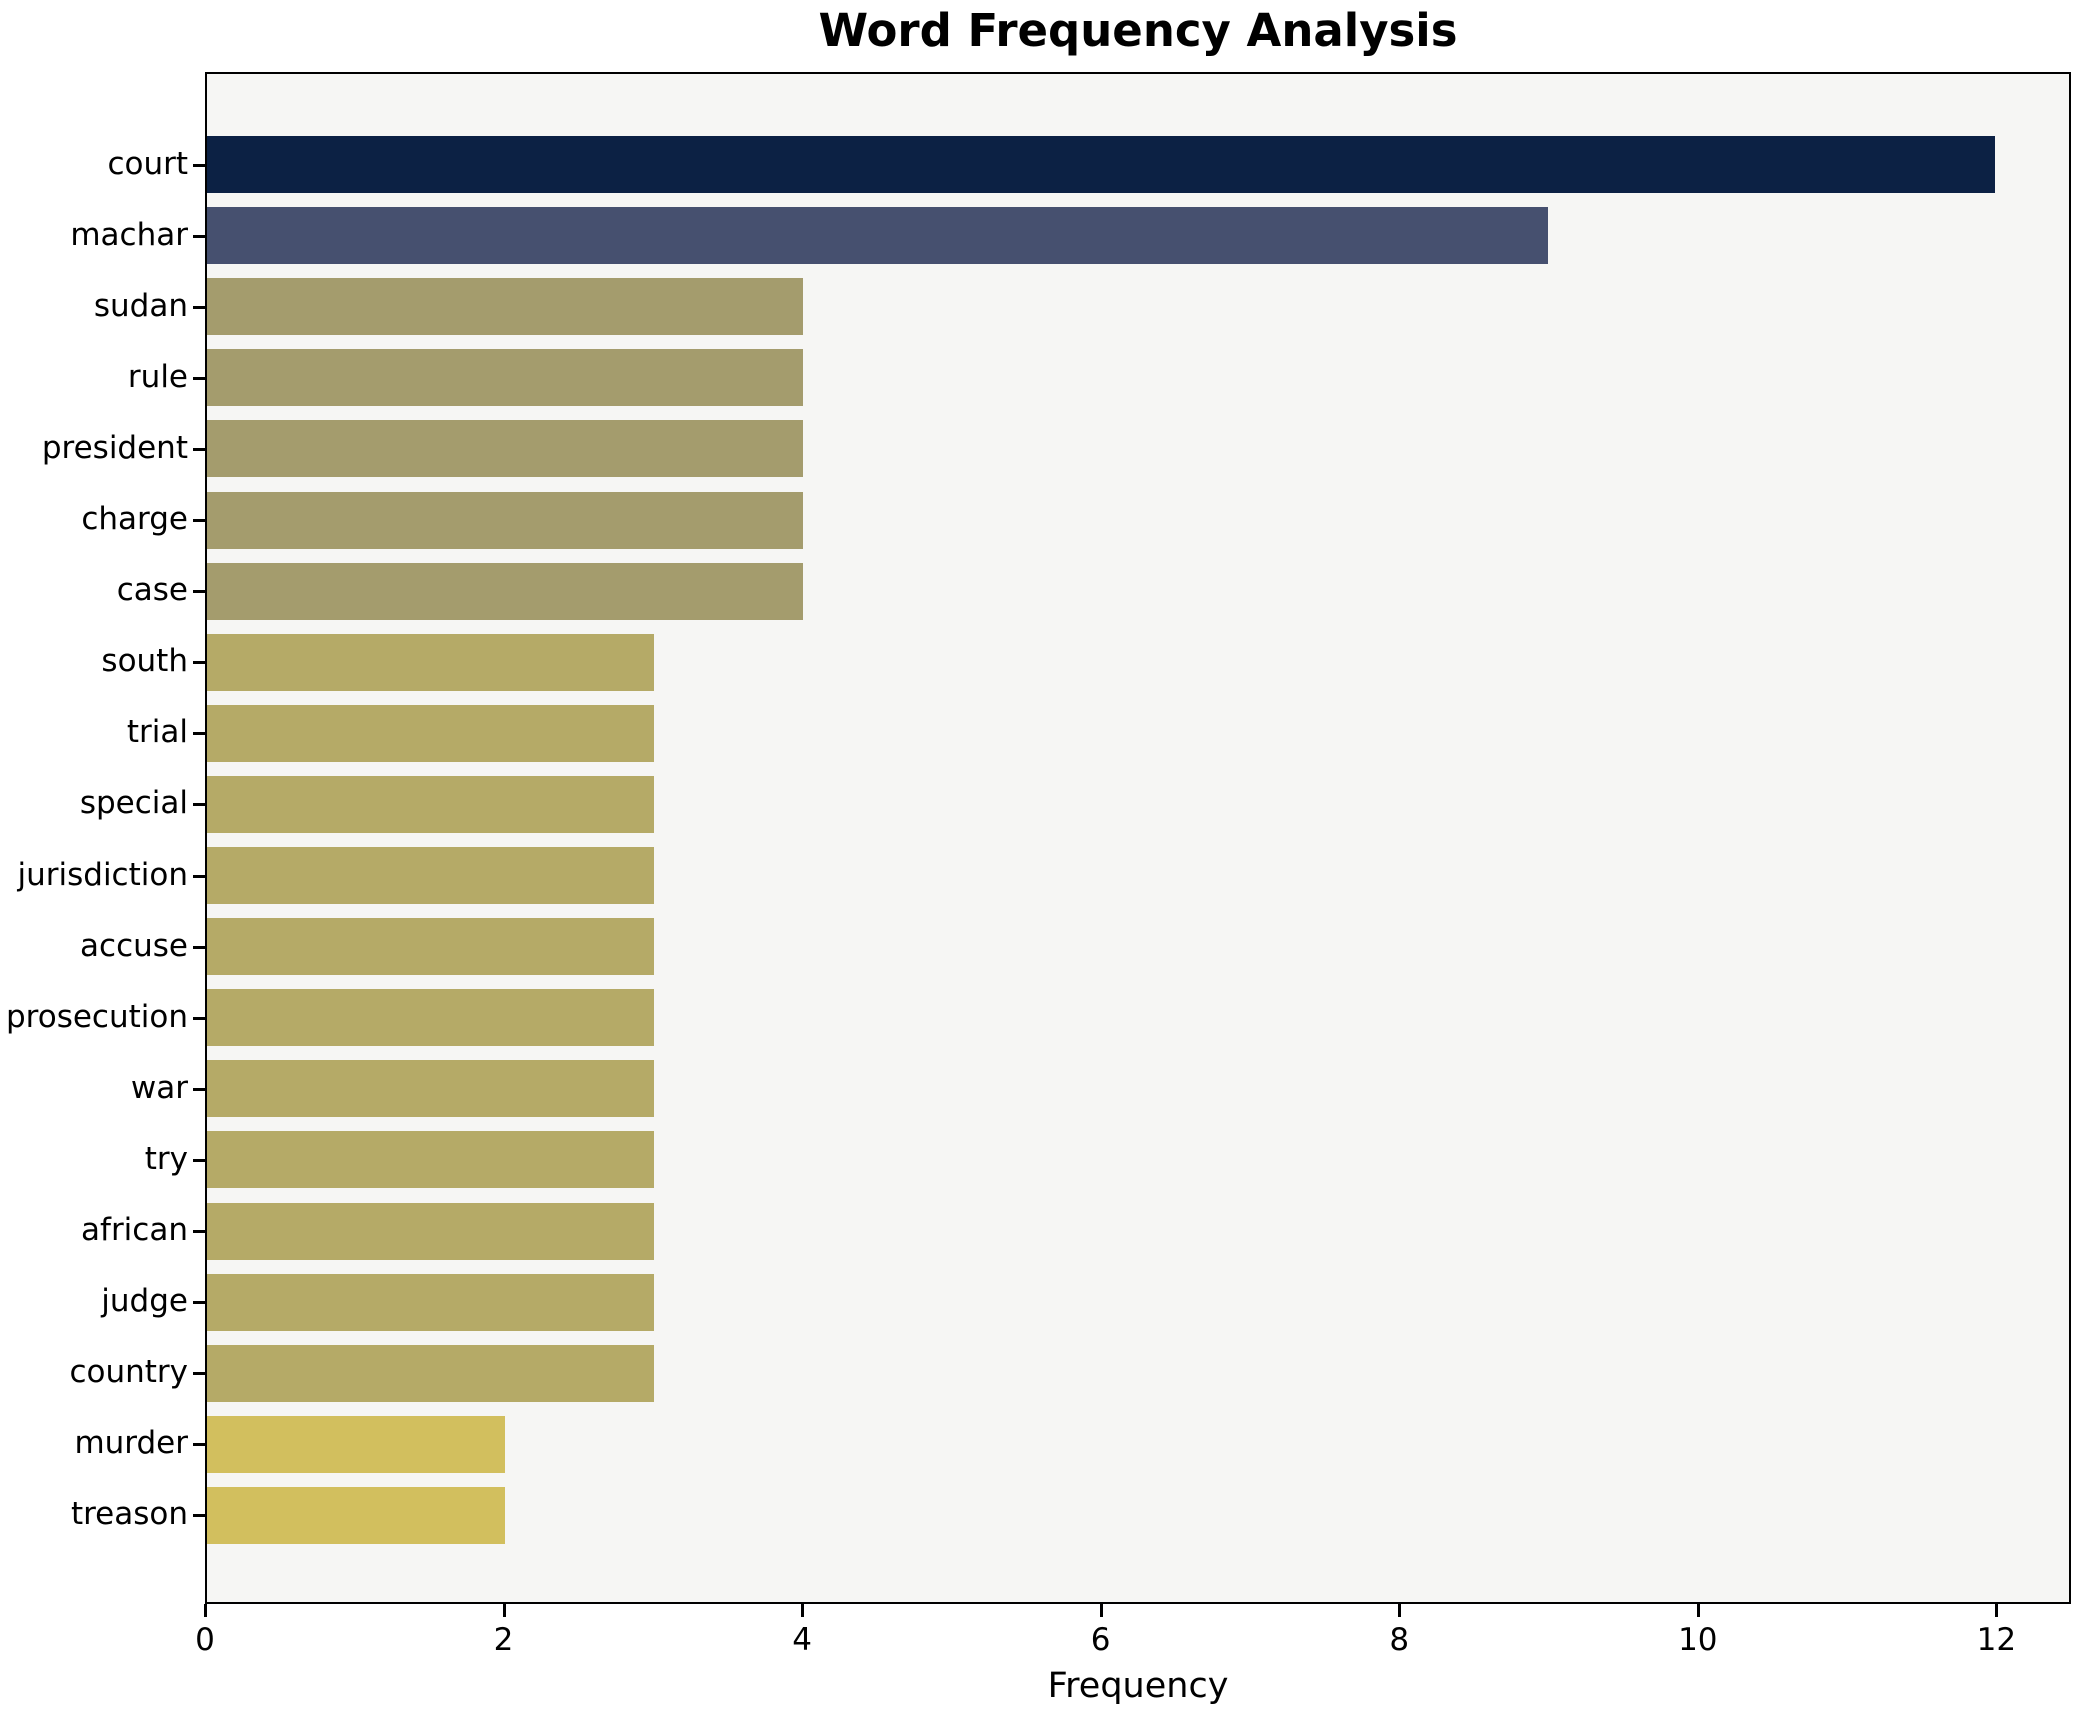  What do you see at coordinates (430, 733) in the screenshot?
I see `bar-trial` at bounding box center [430, 733].